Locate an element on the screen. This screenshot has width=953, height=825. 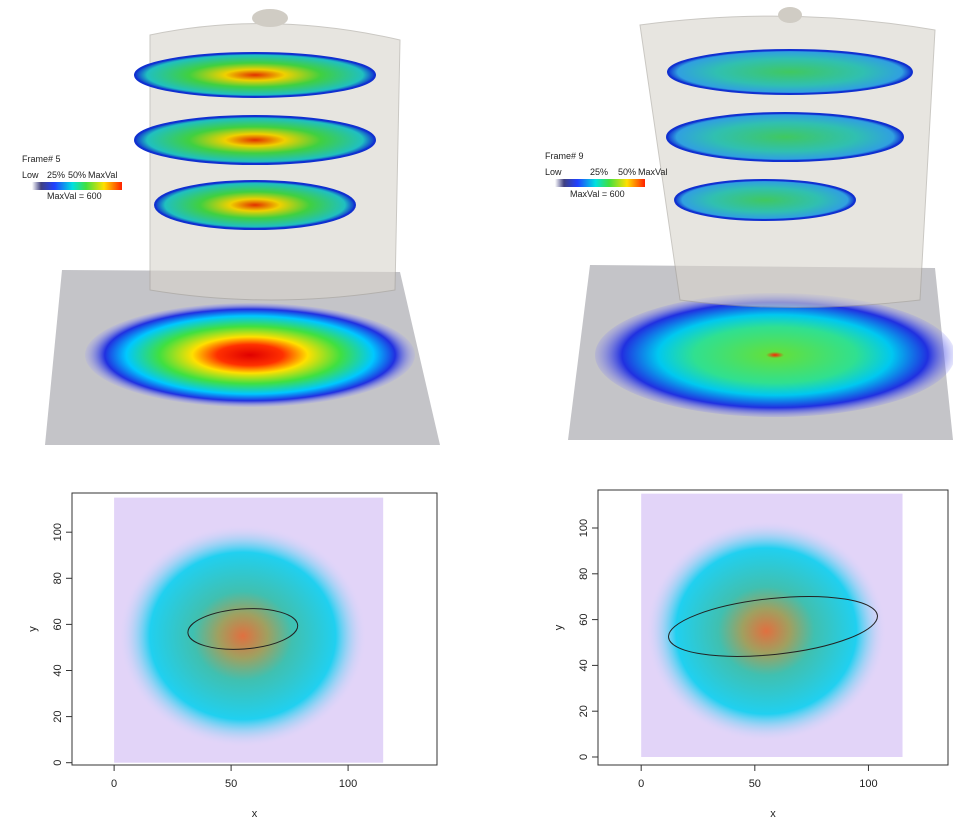
frame-label: Frame# 9 is located at coordinates (564, 156).